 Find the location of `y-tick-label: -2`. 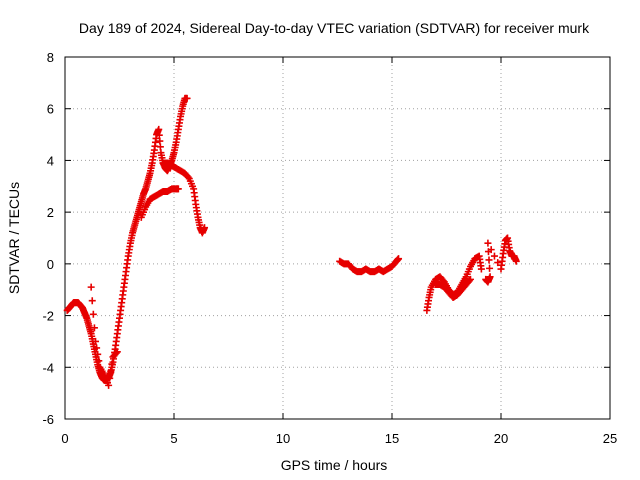

y-tick-label: -2 is located at coordinates (48, 316).